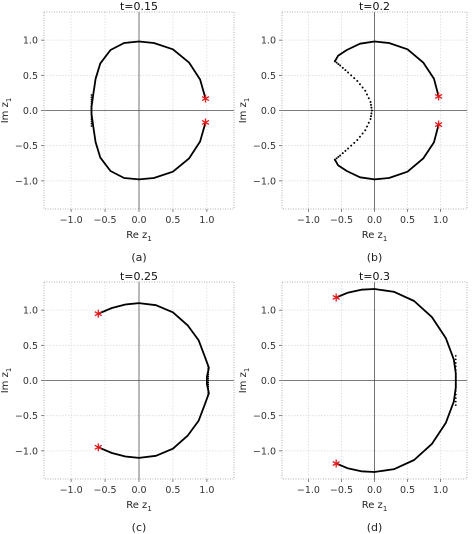 The width and height of the screenshot is (474, 534). I want to click on chart-title: t=0.3, so click(374, 276).